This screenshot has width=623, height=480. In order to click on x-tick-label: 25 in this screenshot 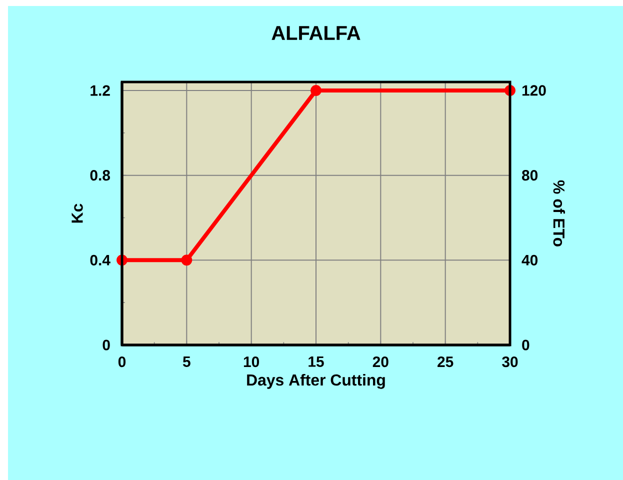, I will do `click(446, 362)`.